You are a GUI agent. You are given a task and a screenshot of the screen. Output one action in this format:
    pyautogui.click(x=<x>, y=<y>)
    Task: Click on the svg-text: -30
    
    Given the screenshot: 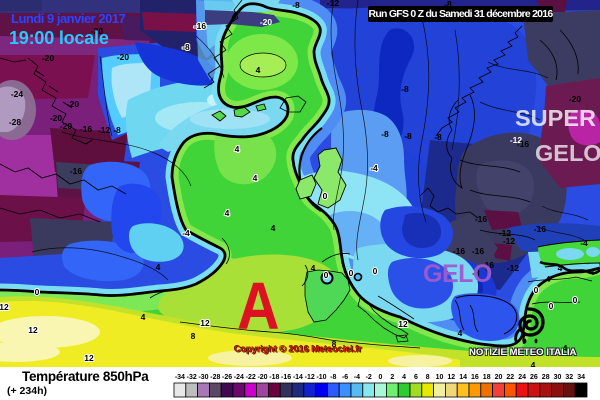 What is the action you would take?
    pyautogui.click(x=203, y=377)
    